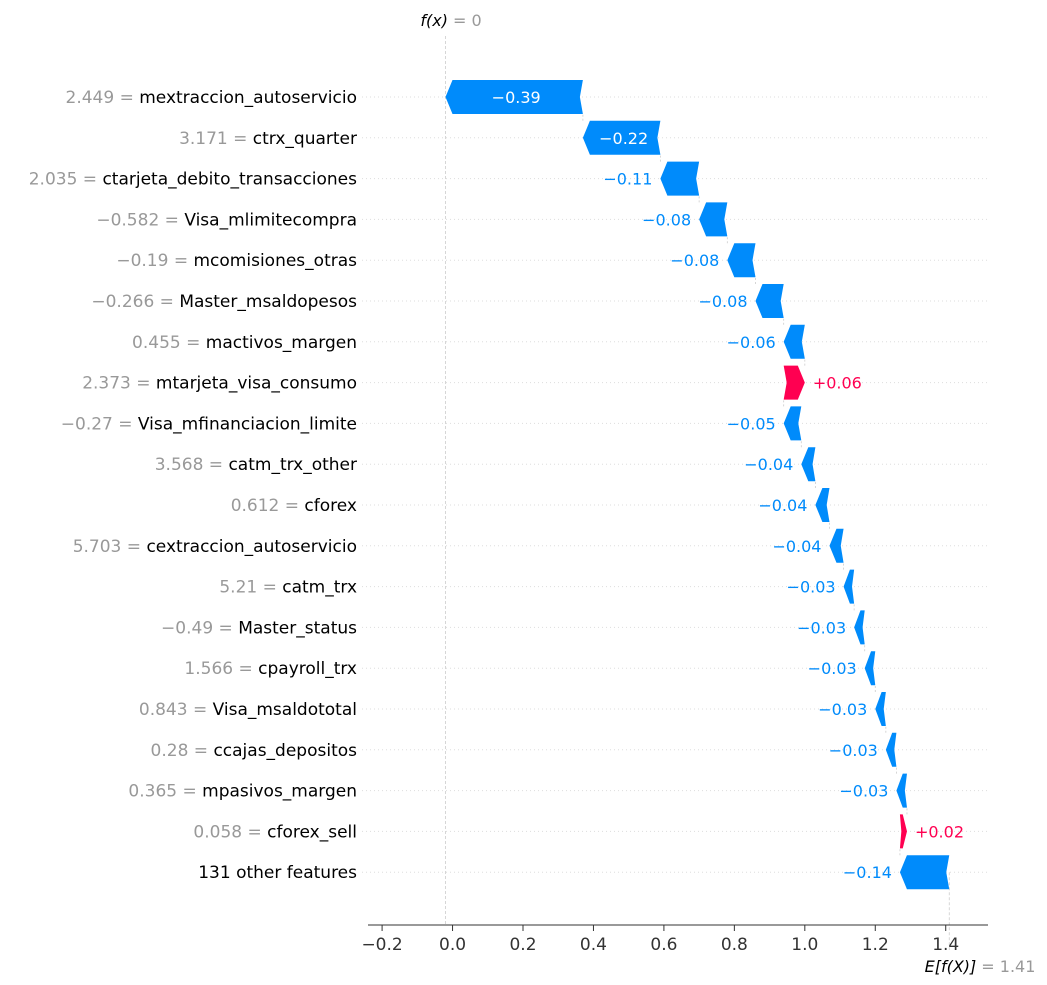 The width and height of the screenshot is (1047, 985). Describe the element at coordinates (229, 180) in the screenshot. I see `feature-name: ctarjeta_debito_transacciones` at that location.